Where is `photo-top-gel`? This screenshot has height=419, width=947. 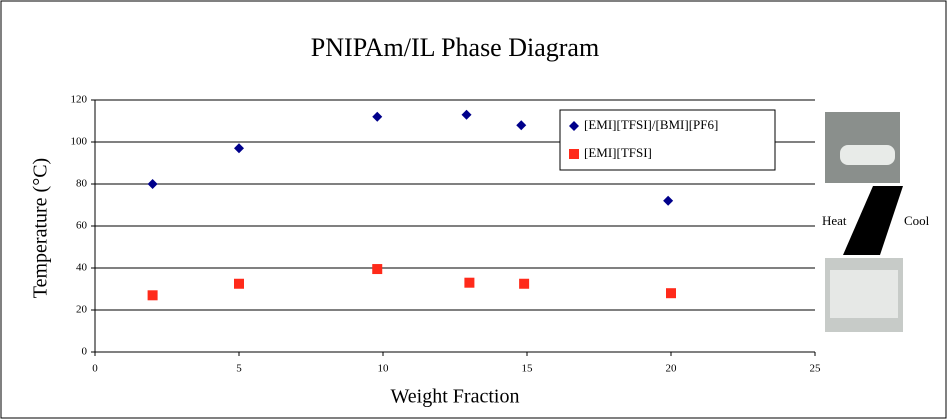
photo-top-gel is located at coordinates (867, 155).